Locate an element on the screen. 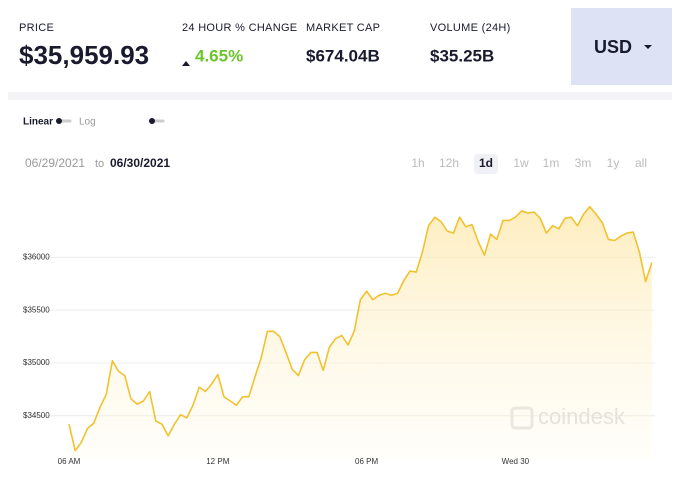 The width and height of the screenshot is (680, 500). header-shadow is located at coordinates (340, 96).